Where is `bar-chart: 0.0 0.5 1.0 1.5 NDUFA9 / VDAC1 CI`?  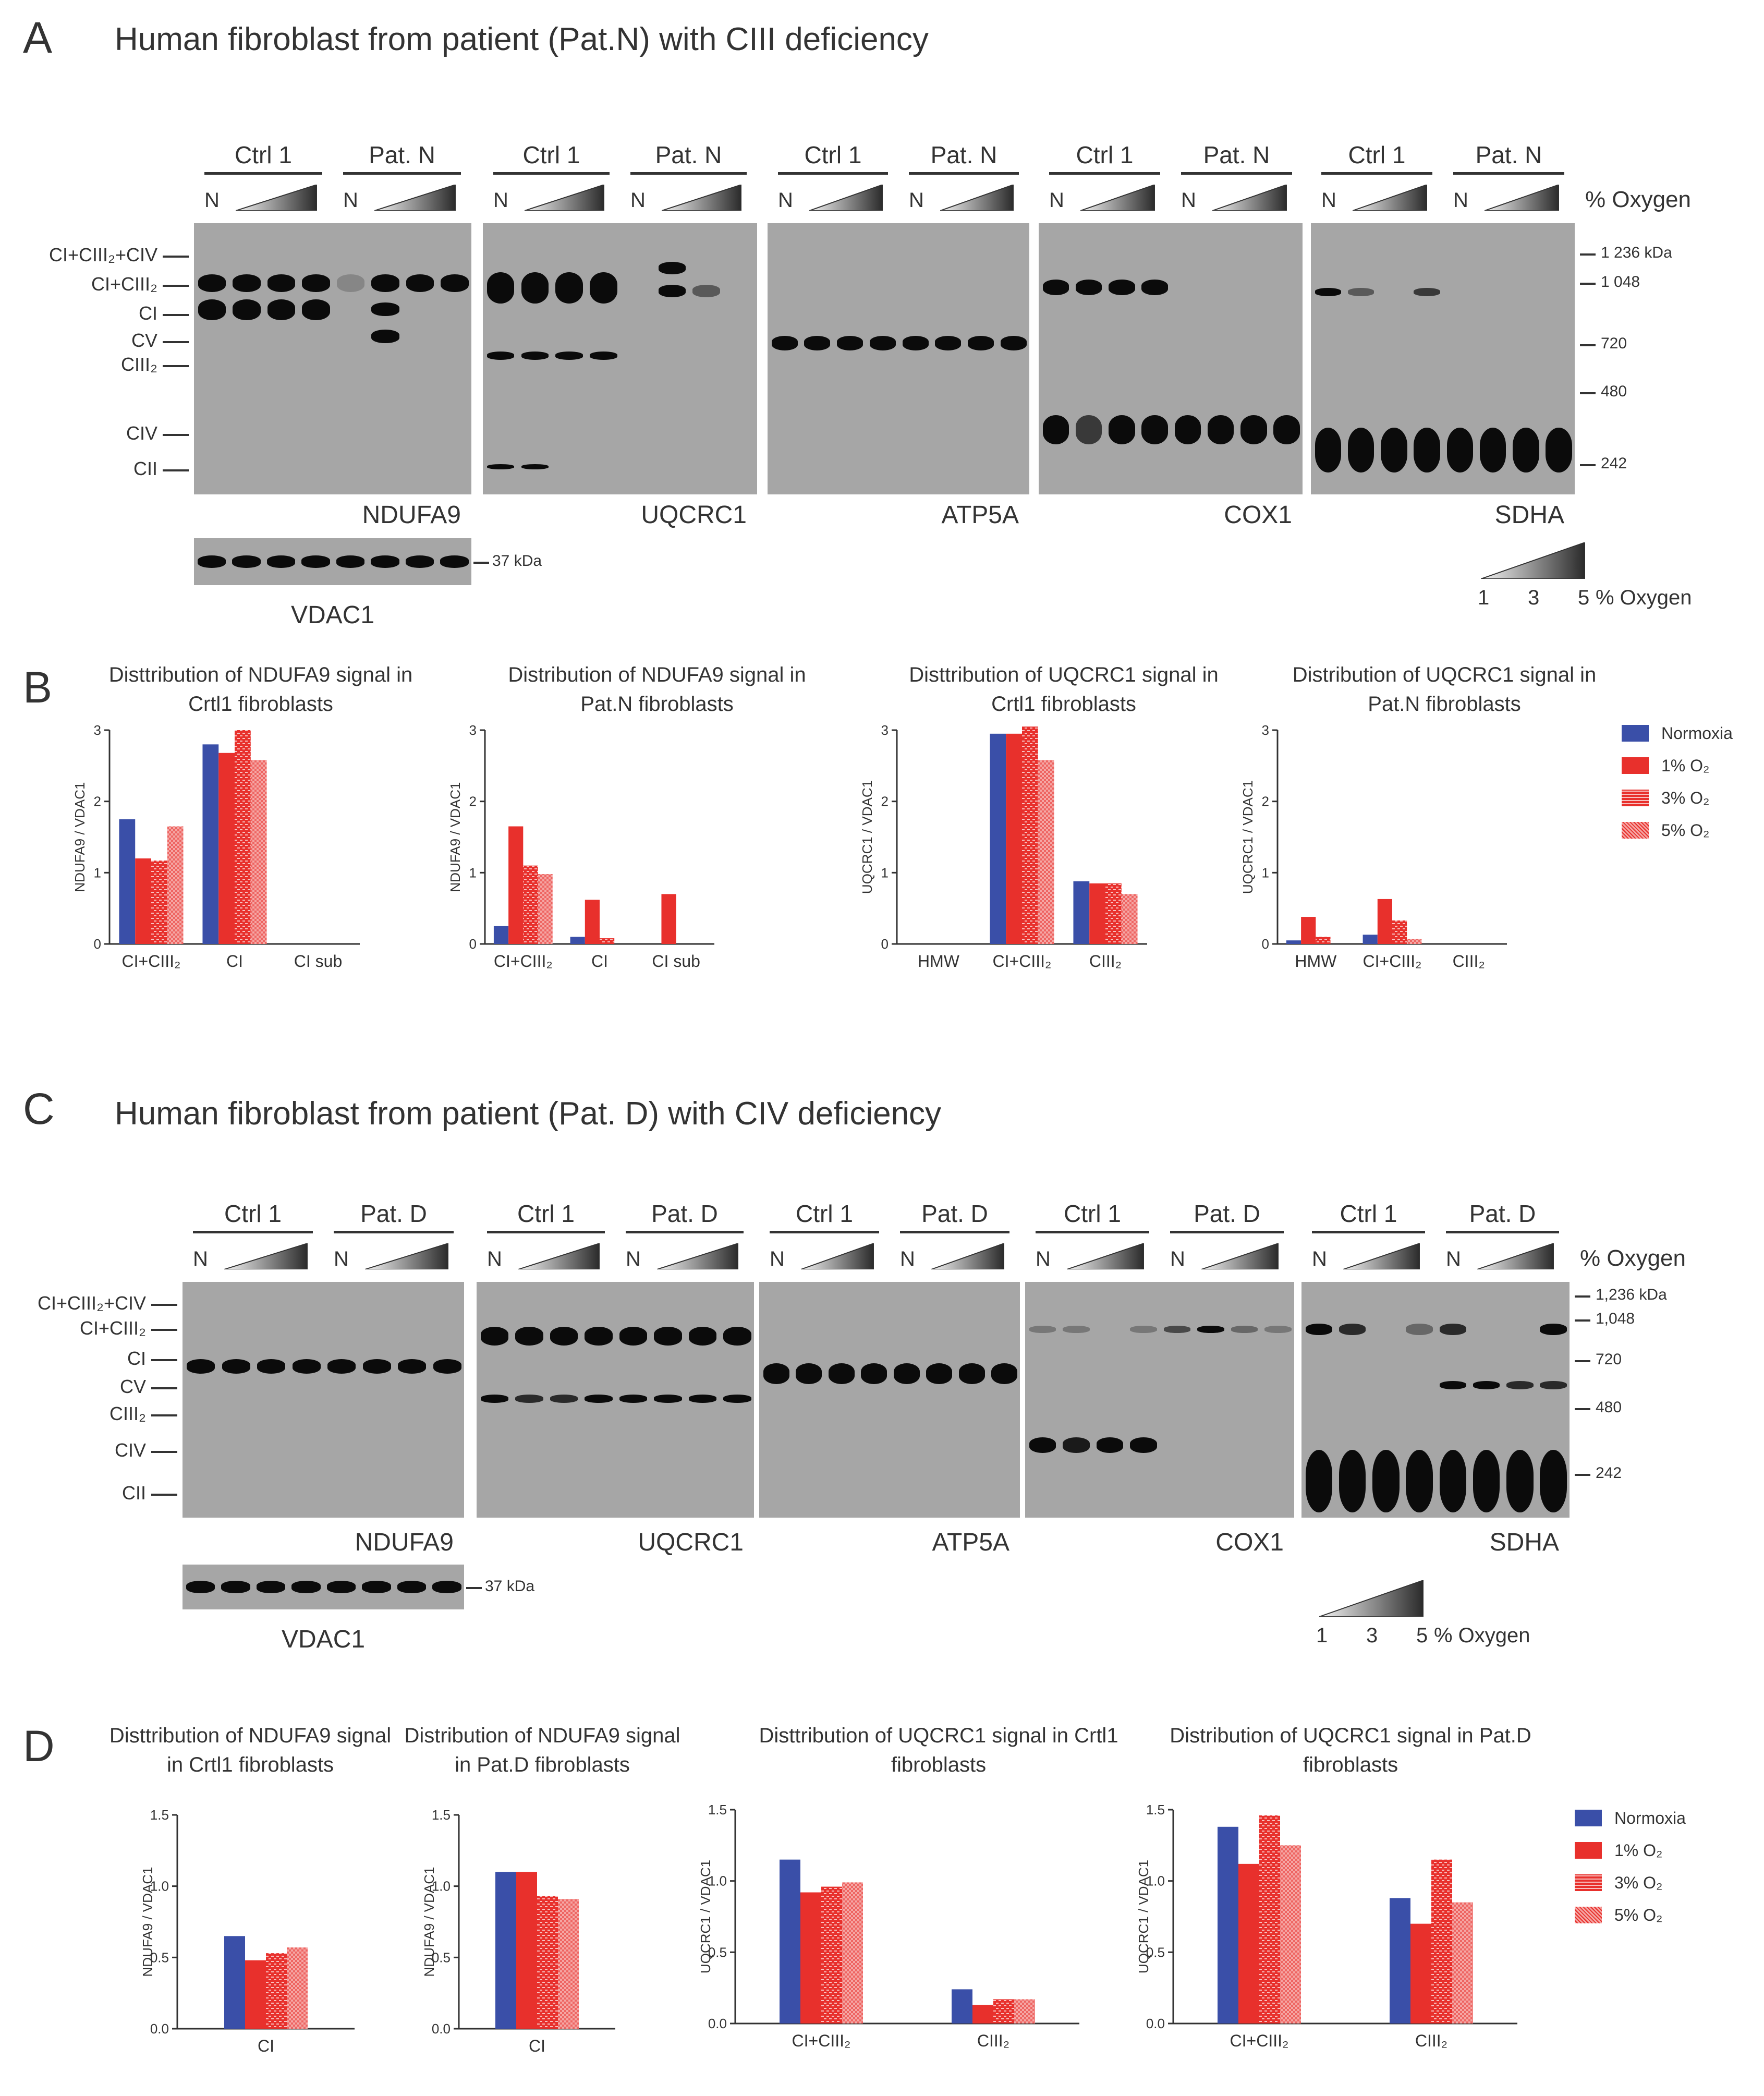 bar-chart: 0.0 0.5 1.0 1.5 NDUFA9 / VDAC1 CI is located at coordinates (248, 1931).